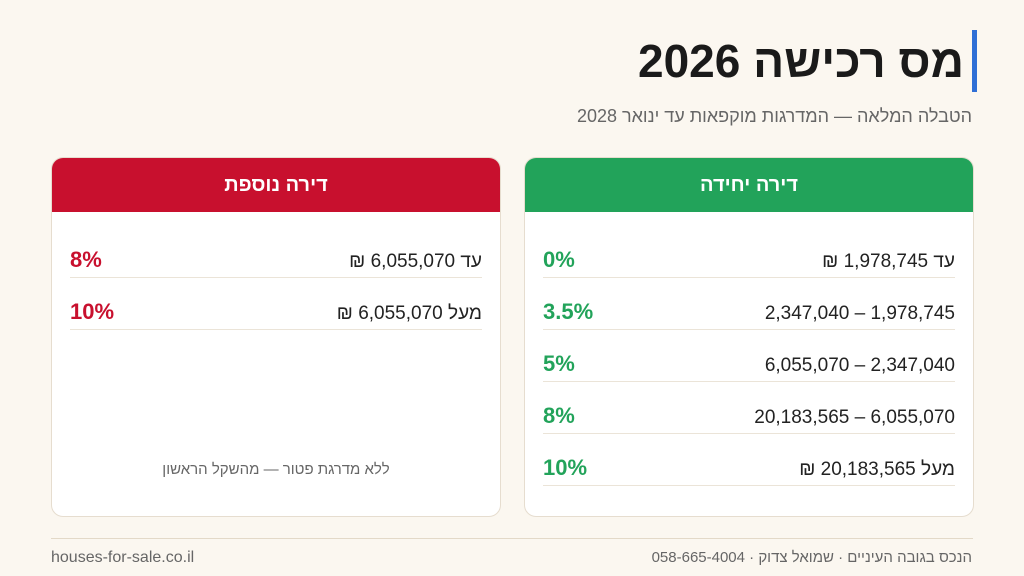  I want to click on bracket-range: עד 1,978,745 ₪, so click(888, 261).